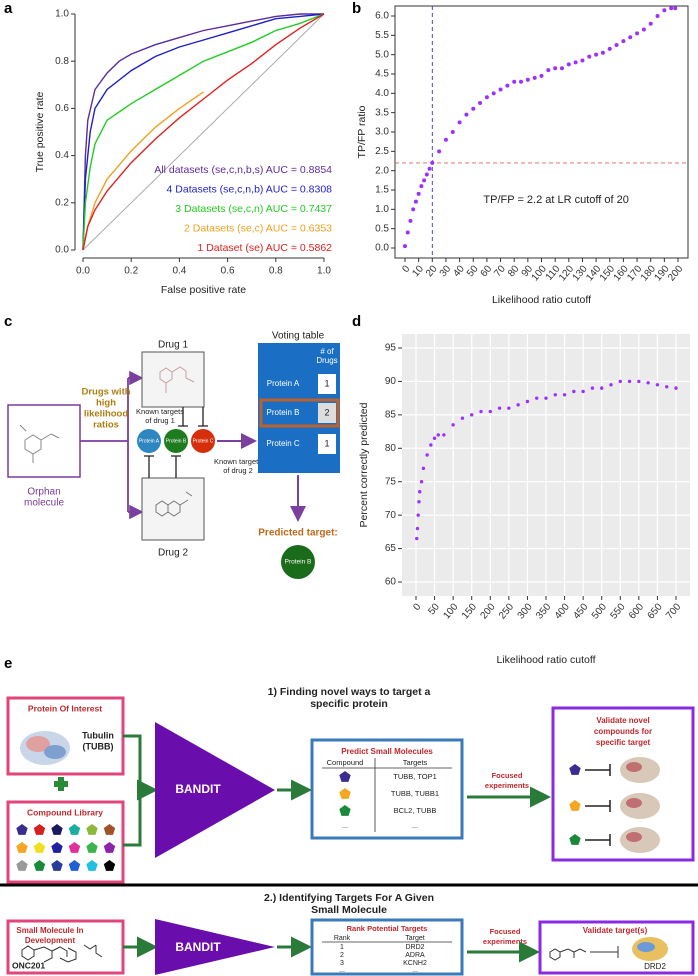 Image resolution: width=698 pixels, height=976 pixels. I want to click on table-cell, so click(327, 384).